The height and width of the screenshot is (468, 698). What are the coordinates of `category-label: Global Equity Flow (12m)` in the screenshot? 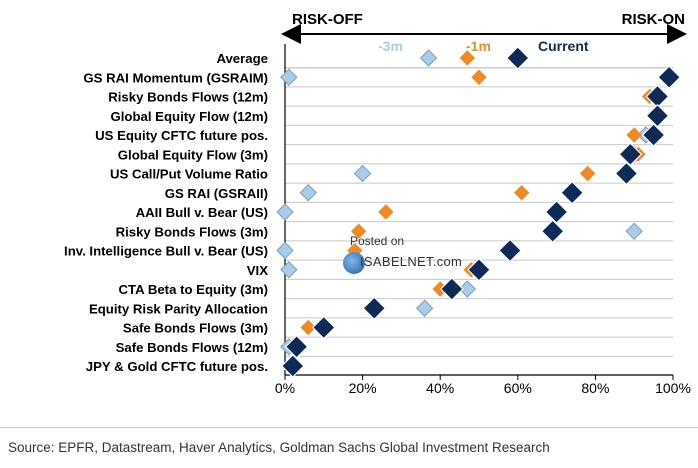 It's located at (189, 116).